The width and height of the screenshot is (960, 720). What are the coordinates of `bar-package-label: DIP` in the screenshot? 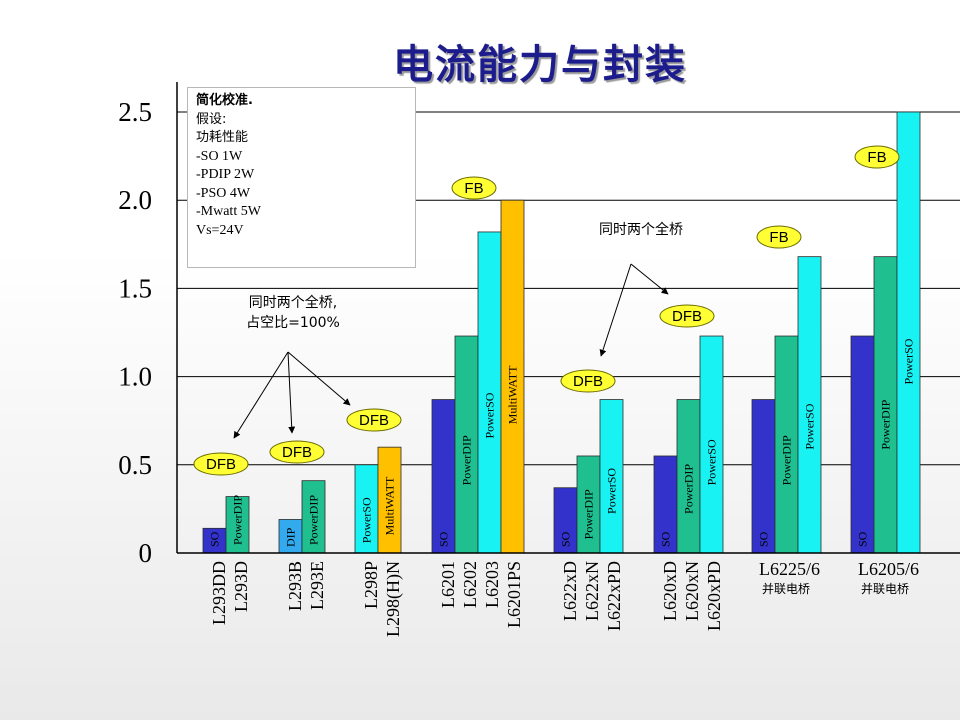 It's located at (291, 537).